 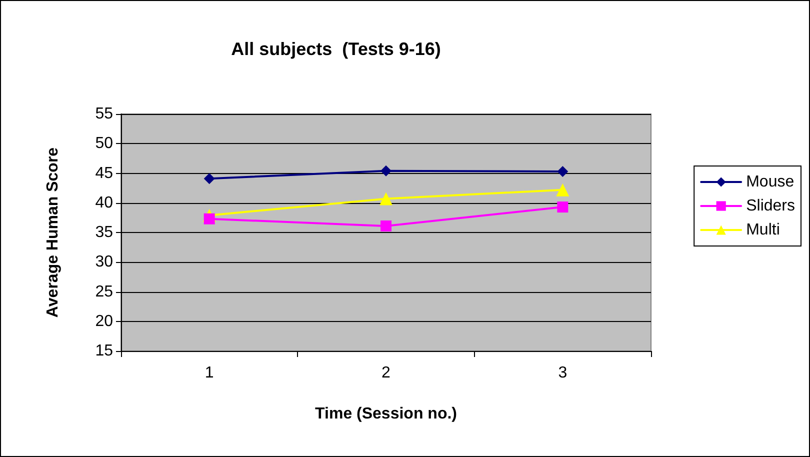 What do you see at coordinates (104, 351) in the screenshot?
I see `y-tick-label: 15` at bounding box center [104, 351].